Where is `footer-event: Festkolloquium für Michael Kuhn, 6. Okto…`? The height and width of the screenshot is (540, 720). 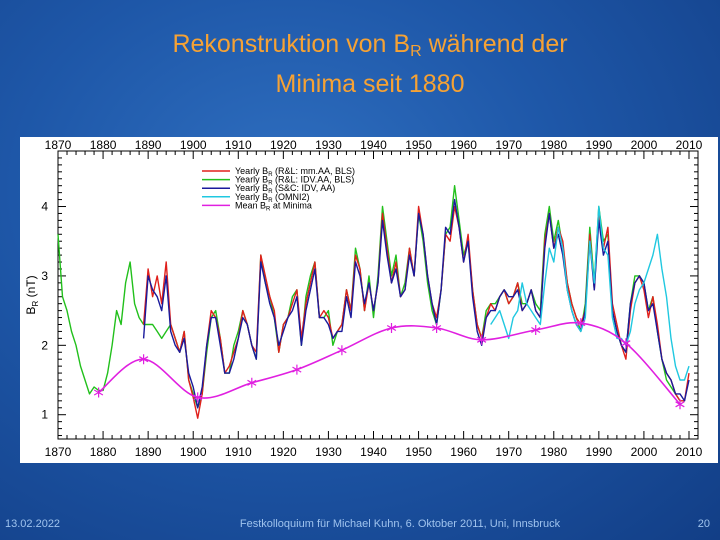
footer-event: Festkolloquium für Michael Kuhn, 6. Okto… is located at coordinates (400, 524).